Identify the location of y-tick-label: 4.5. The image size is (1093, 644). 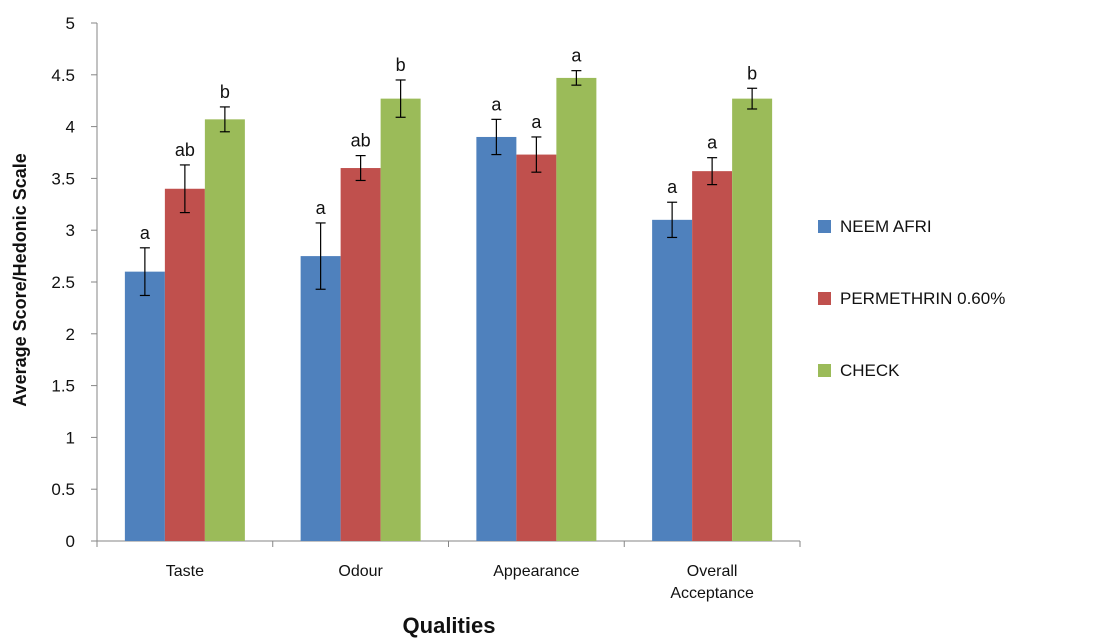
(63, 75).